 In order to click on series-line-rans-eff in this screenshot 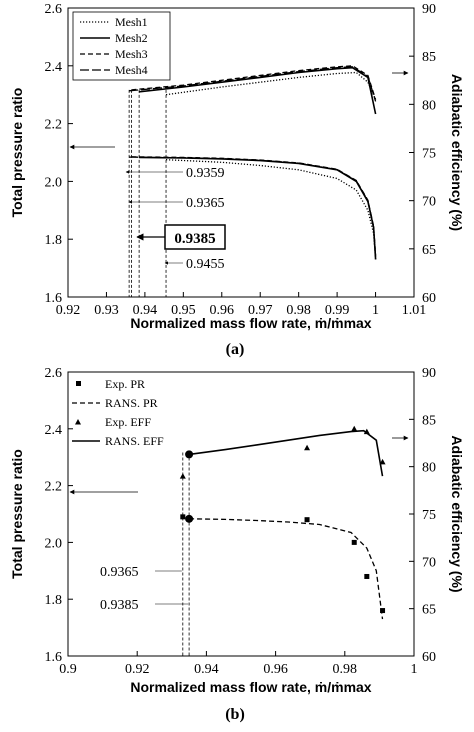, I will do `click(286, 453)`.